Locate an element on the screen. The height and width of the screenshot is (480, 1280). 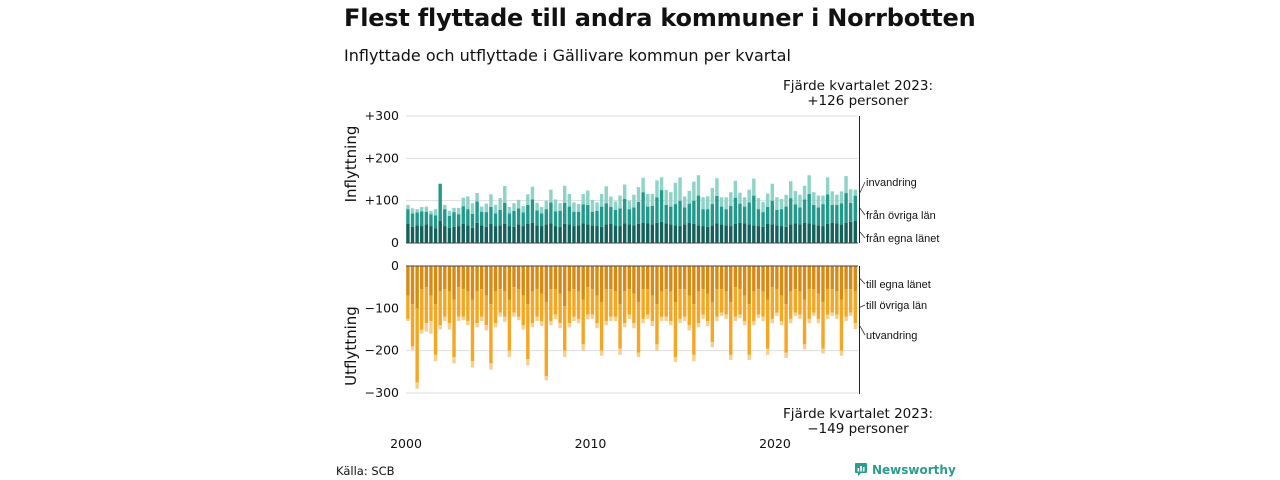
bottom-annotation-line2: −149 personer is located at coordinates (858, 429).